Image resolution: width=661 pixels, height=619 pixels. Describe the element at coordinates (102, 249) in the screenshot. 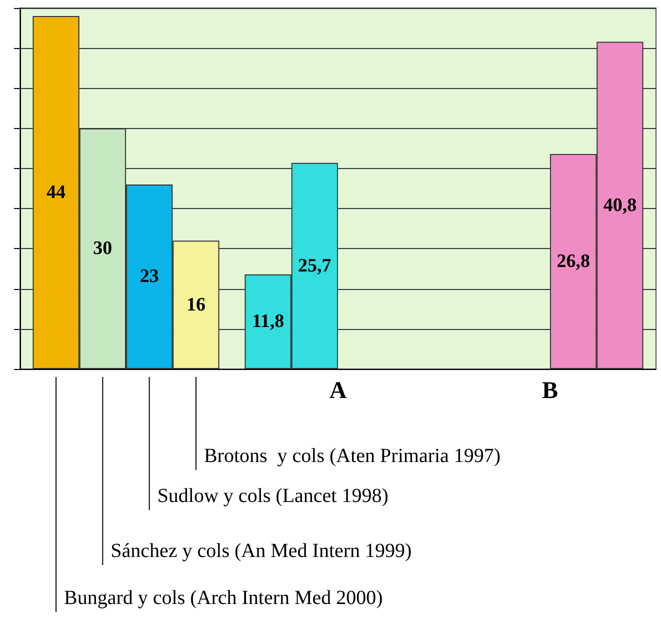

I see `data-label: 30` at that location.